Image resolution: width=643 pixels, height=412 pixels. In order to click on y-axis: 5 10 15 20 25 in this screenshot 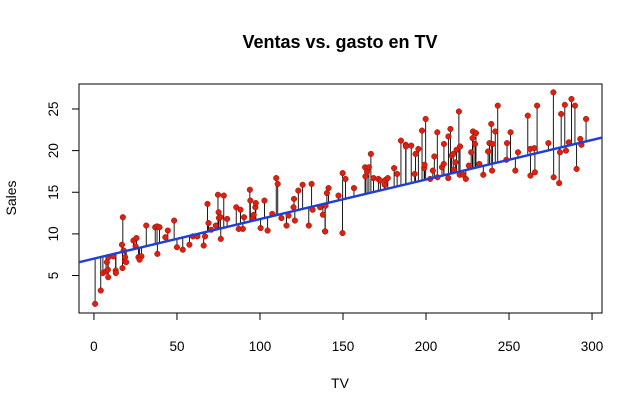, I will do `click(63, 190)`.